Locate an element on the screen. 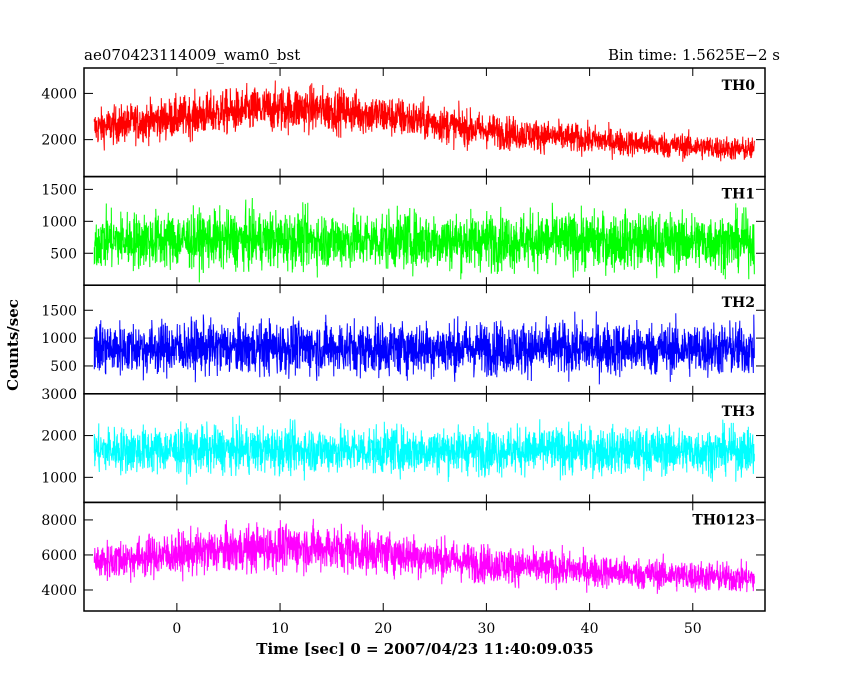 This screenshot has height=680, width=850. x-tick-label: 50 is located at coordinates (693, 629).